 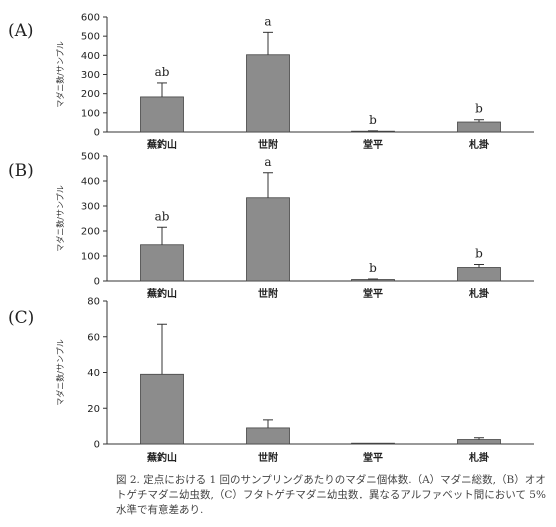 What do you see at coordinates (93, 302) in the screenshot?
I see `y-tick-label: 80` at bounding box center [93, 302].